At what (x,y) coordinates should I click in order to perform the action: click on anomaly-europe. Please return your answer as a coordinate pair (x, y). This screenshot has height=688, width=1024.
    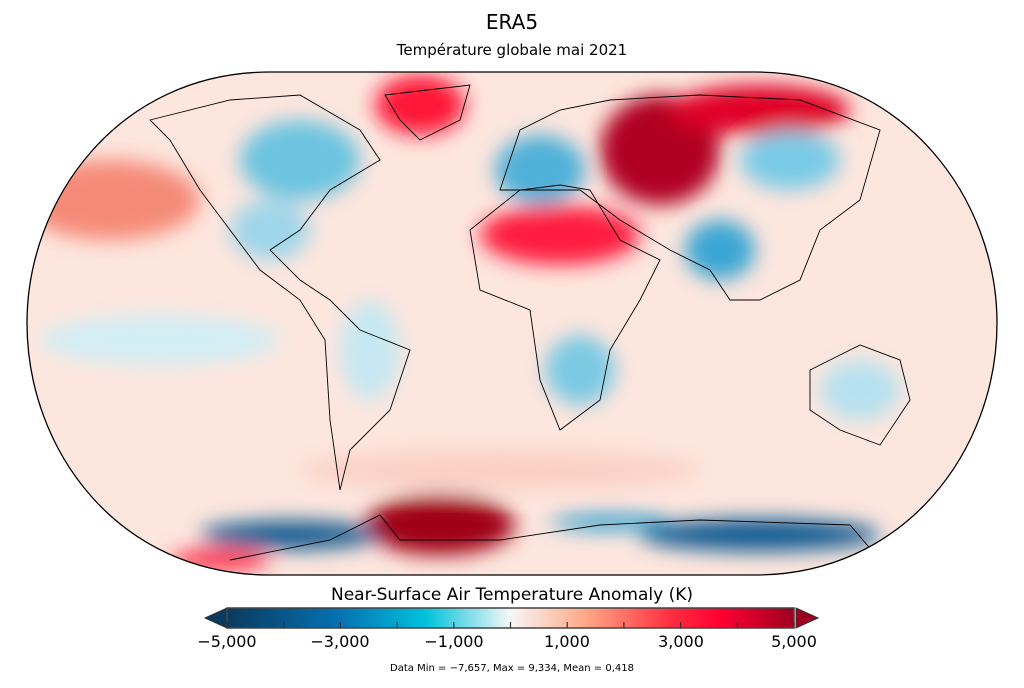
    Looking at the image, I should click on (540, 170).